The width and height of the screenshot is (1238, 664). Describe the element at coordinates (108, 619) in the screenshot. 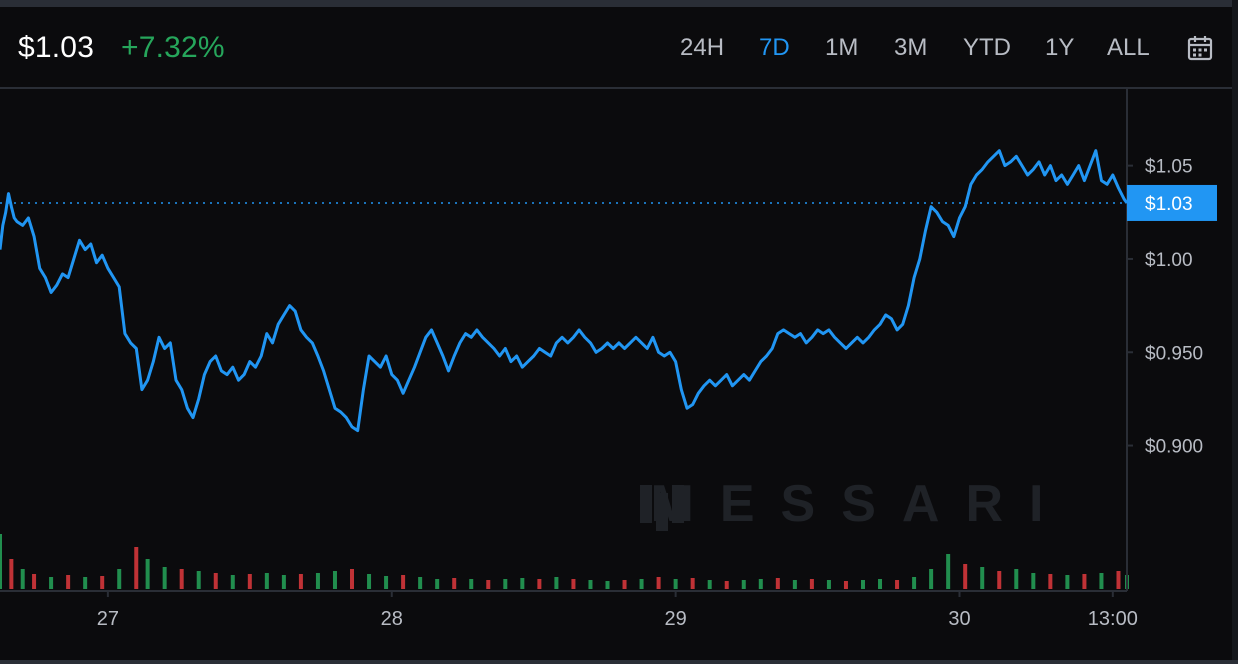

I see `x-tick-label: 27` at that location.